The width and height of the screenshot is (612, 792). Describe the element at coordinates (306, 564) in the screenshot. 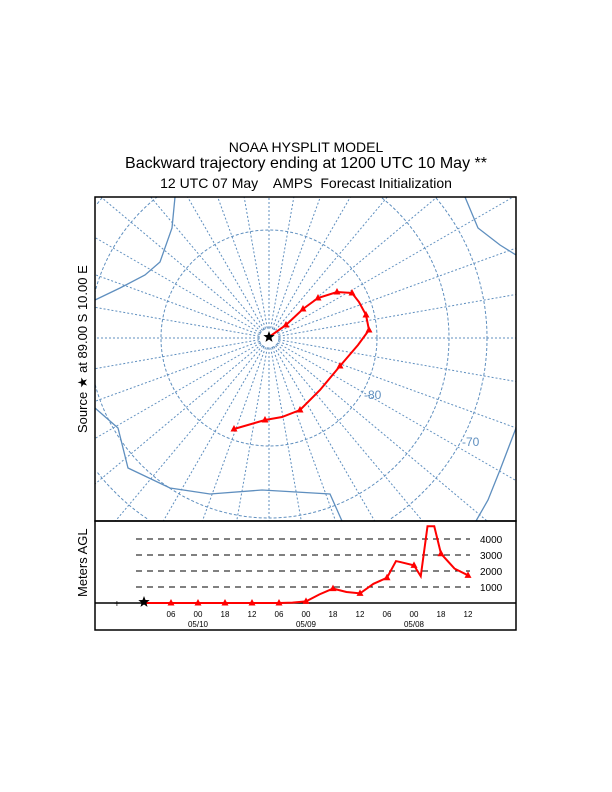

I see `height-line` at that location.